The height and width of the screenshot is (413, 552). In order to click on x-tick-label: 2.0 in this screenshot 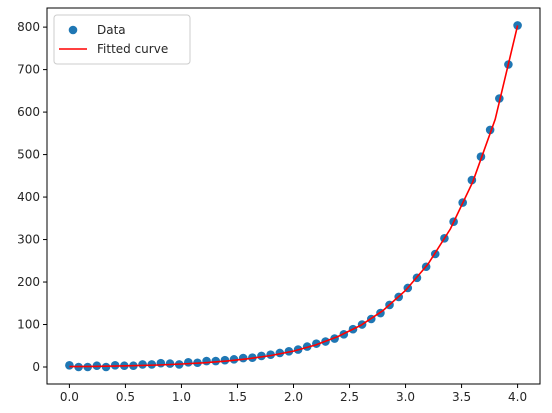, I will do `click(293, 397)`.